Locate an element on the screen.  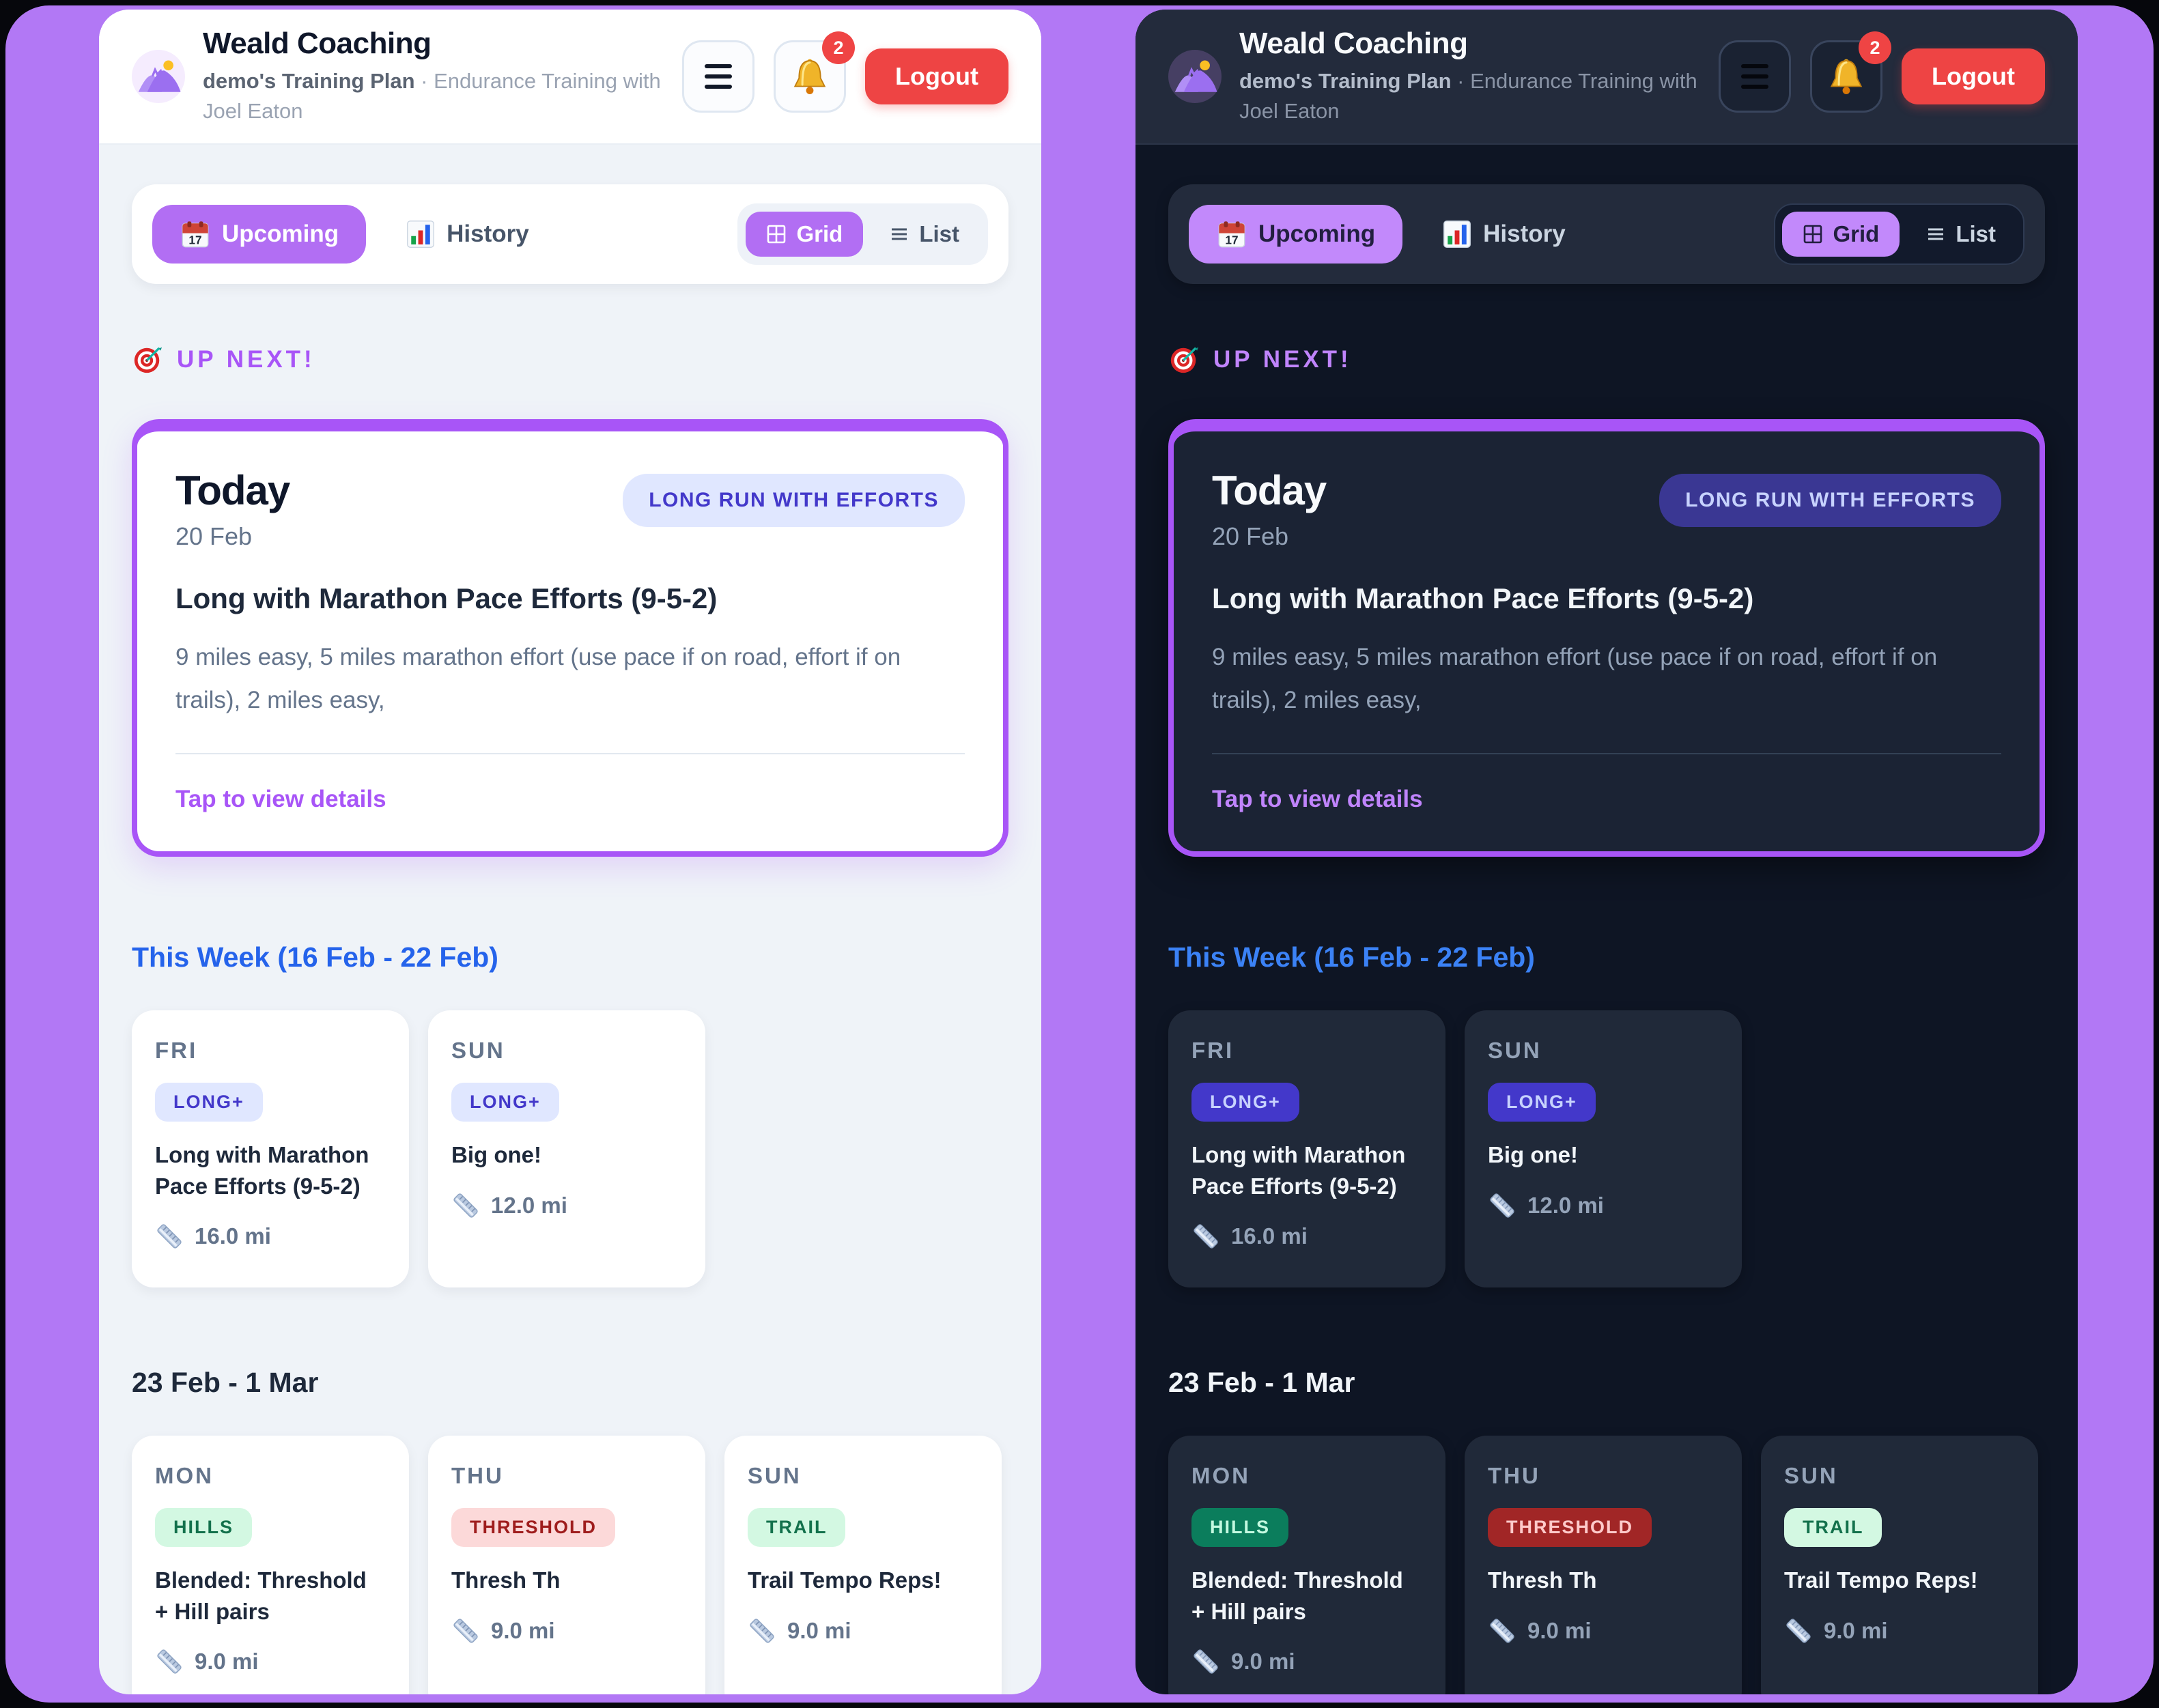
list-icon is located at coordinates (899, 234).